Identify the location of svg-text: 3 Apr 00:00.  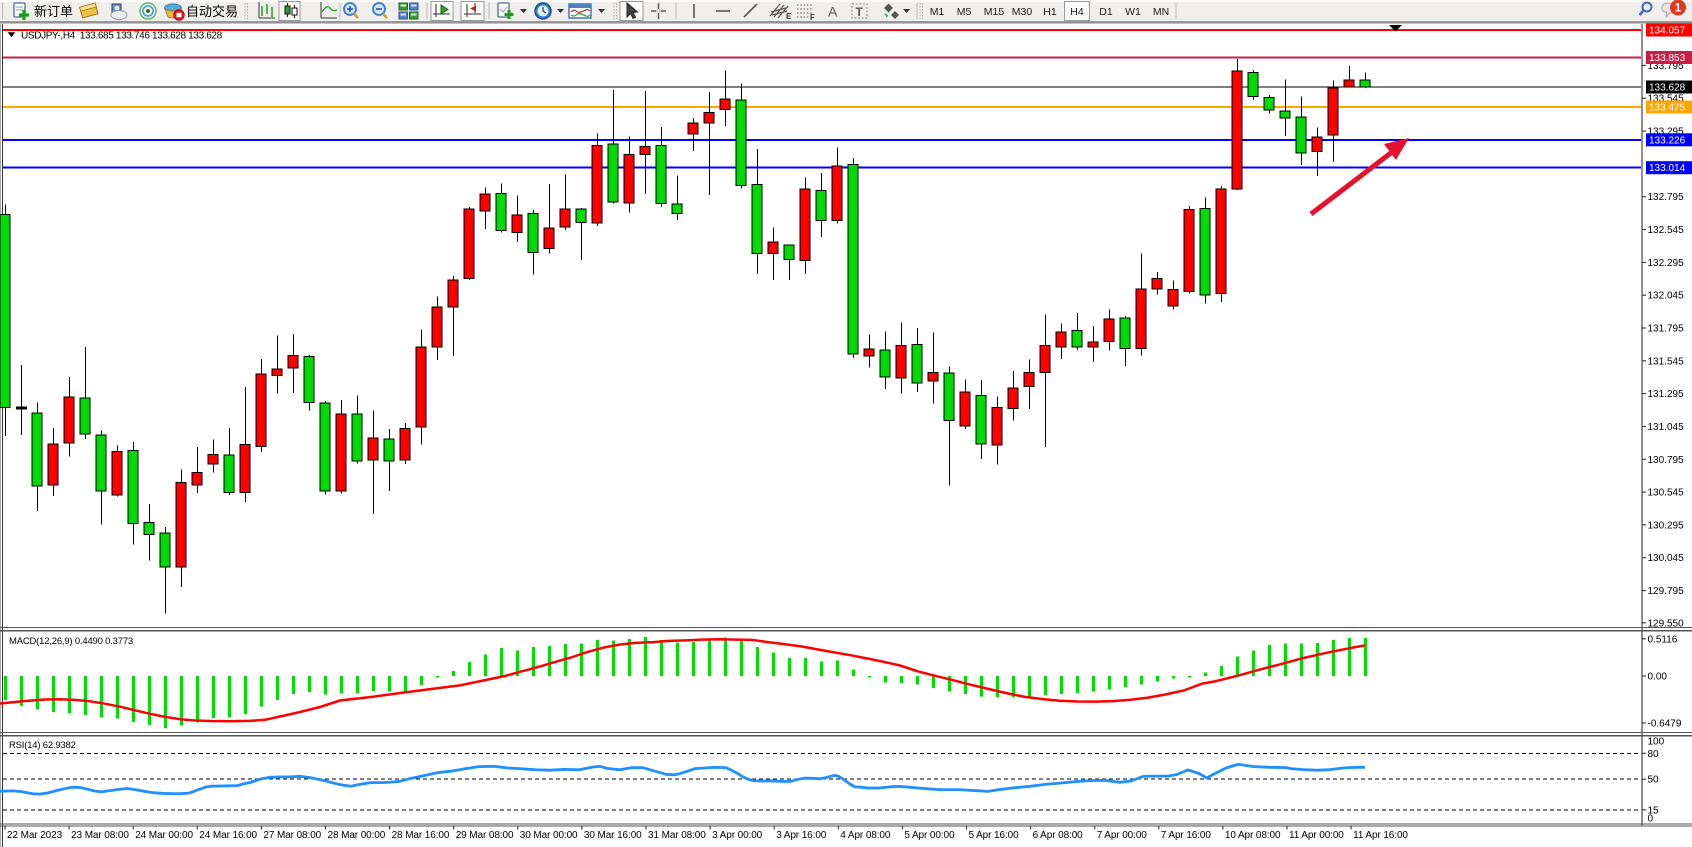
(737, 835).